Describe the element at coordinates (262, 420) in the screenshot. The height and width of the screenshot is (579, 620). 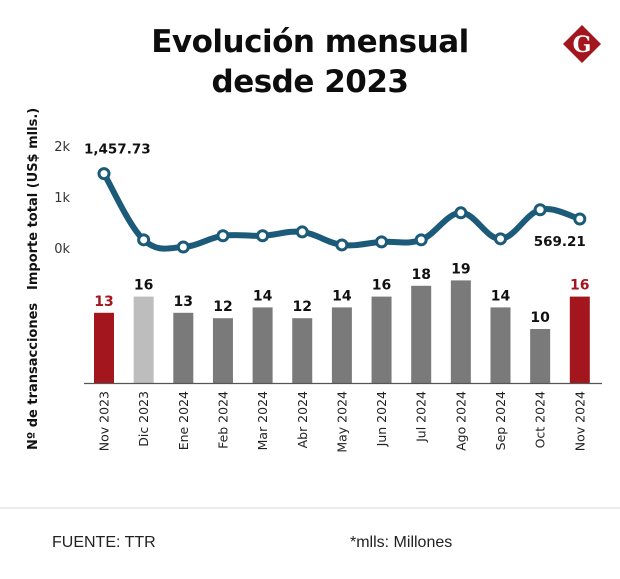
I see `x-category-label: Mar 2024` at that location.